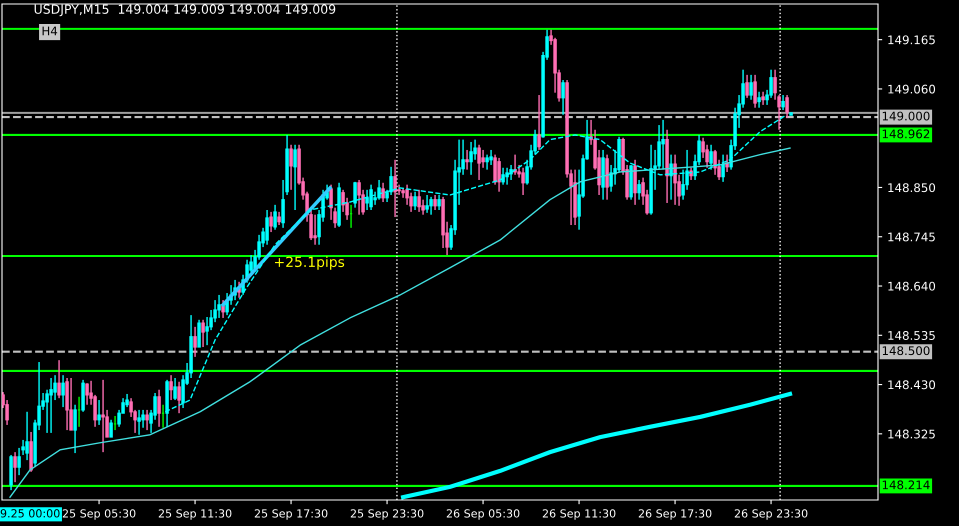 Image resolution: width=959 pixels, height=526 pixels. Describe the element at coordinates (906, 116) in the screenshot. I see `ref-line-label: 149.000` at that location.